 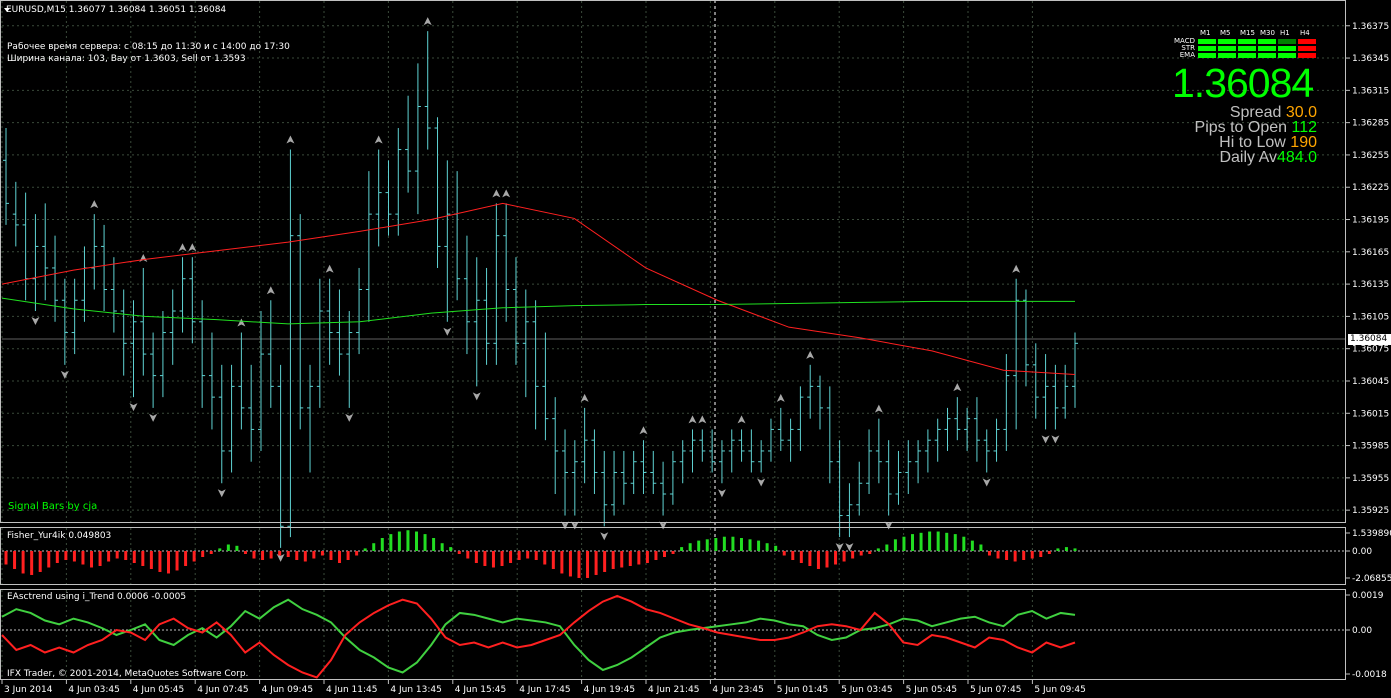 I want to click on price-label: 1.36285, so click(x=1370, y=124).